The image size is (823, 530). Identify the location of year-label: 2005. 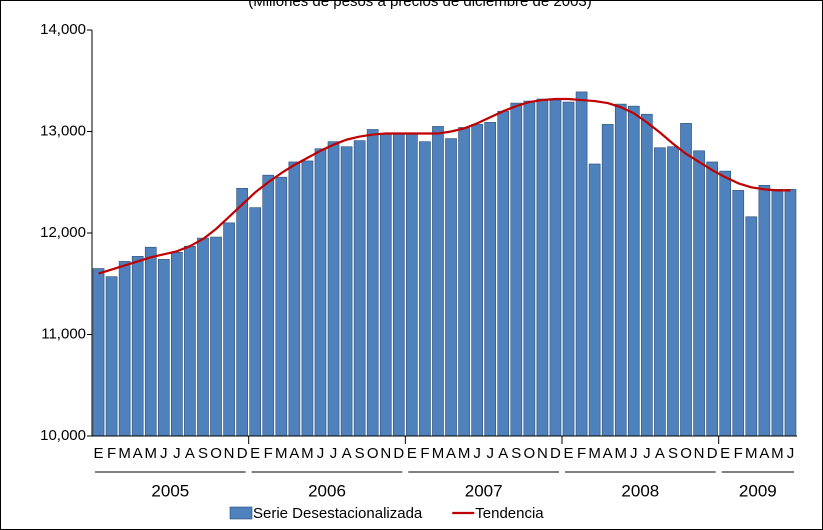
(170, 490).